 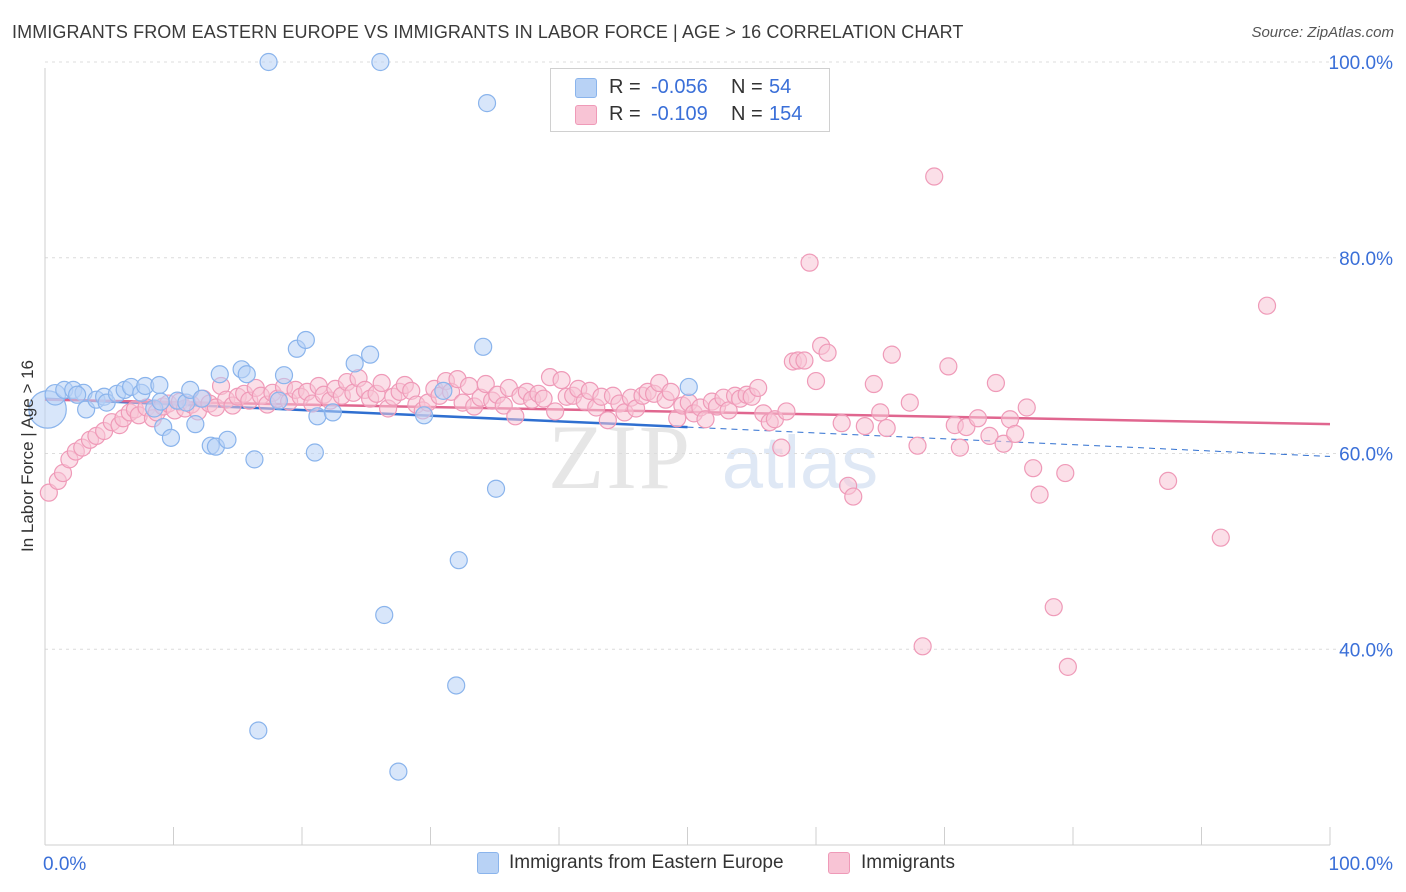 What do you see at coordinates (586, 88) in the screenshot?
I see `legend-swatch-blue` at bounding box center [586, 88].